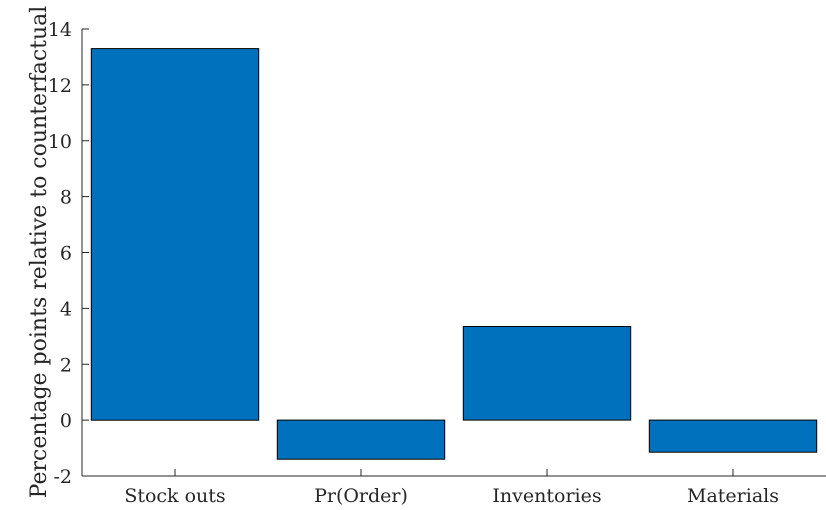 This screenshot has height=510, width=826. I want to click on bar-materials, so click(733, 436).